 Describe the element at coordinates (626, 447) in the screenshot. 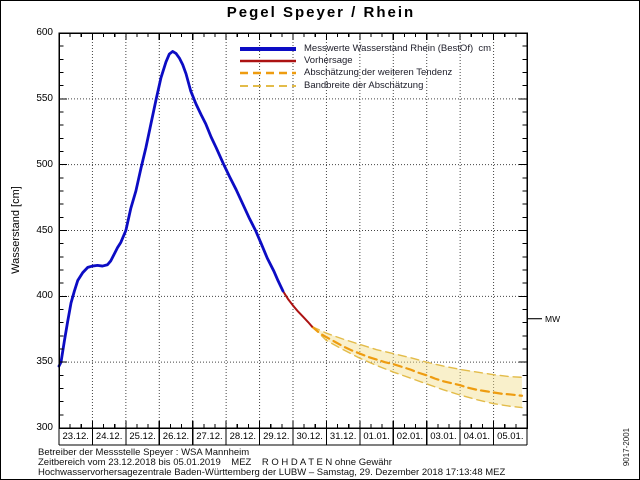

I see `plot-id-code: 9017-2001` at that location.